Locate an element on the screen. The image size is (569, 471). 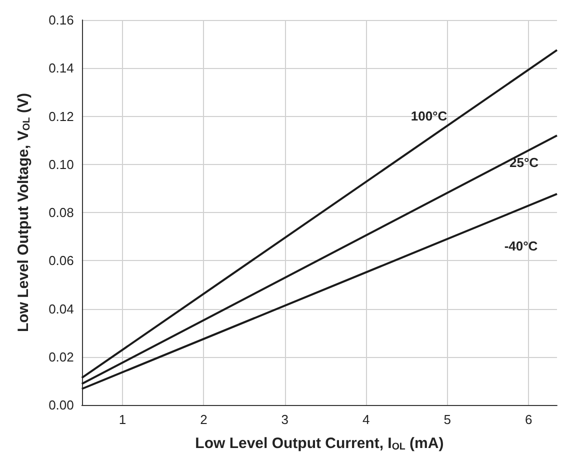
y-tick-label: 0.10 is located at coordinates (61, 164).